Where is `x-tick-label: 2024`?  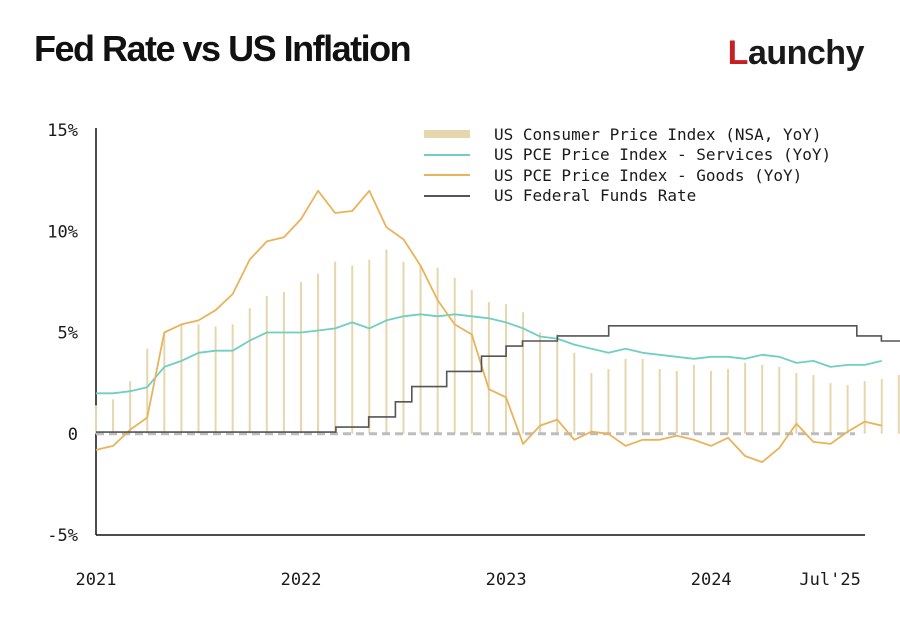 x-tick-label: 2024 is located at coordinates (711, 580).